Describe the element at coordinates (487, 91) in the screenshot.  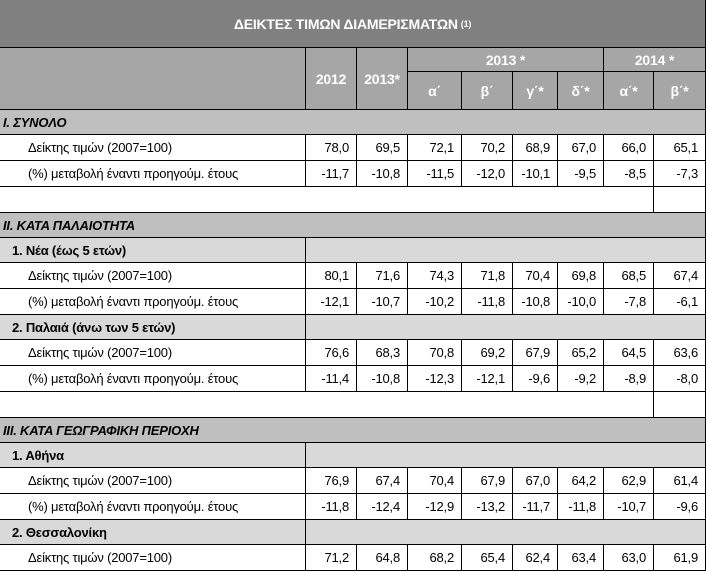
I see `sub-header: β΄` at that location.